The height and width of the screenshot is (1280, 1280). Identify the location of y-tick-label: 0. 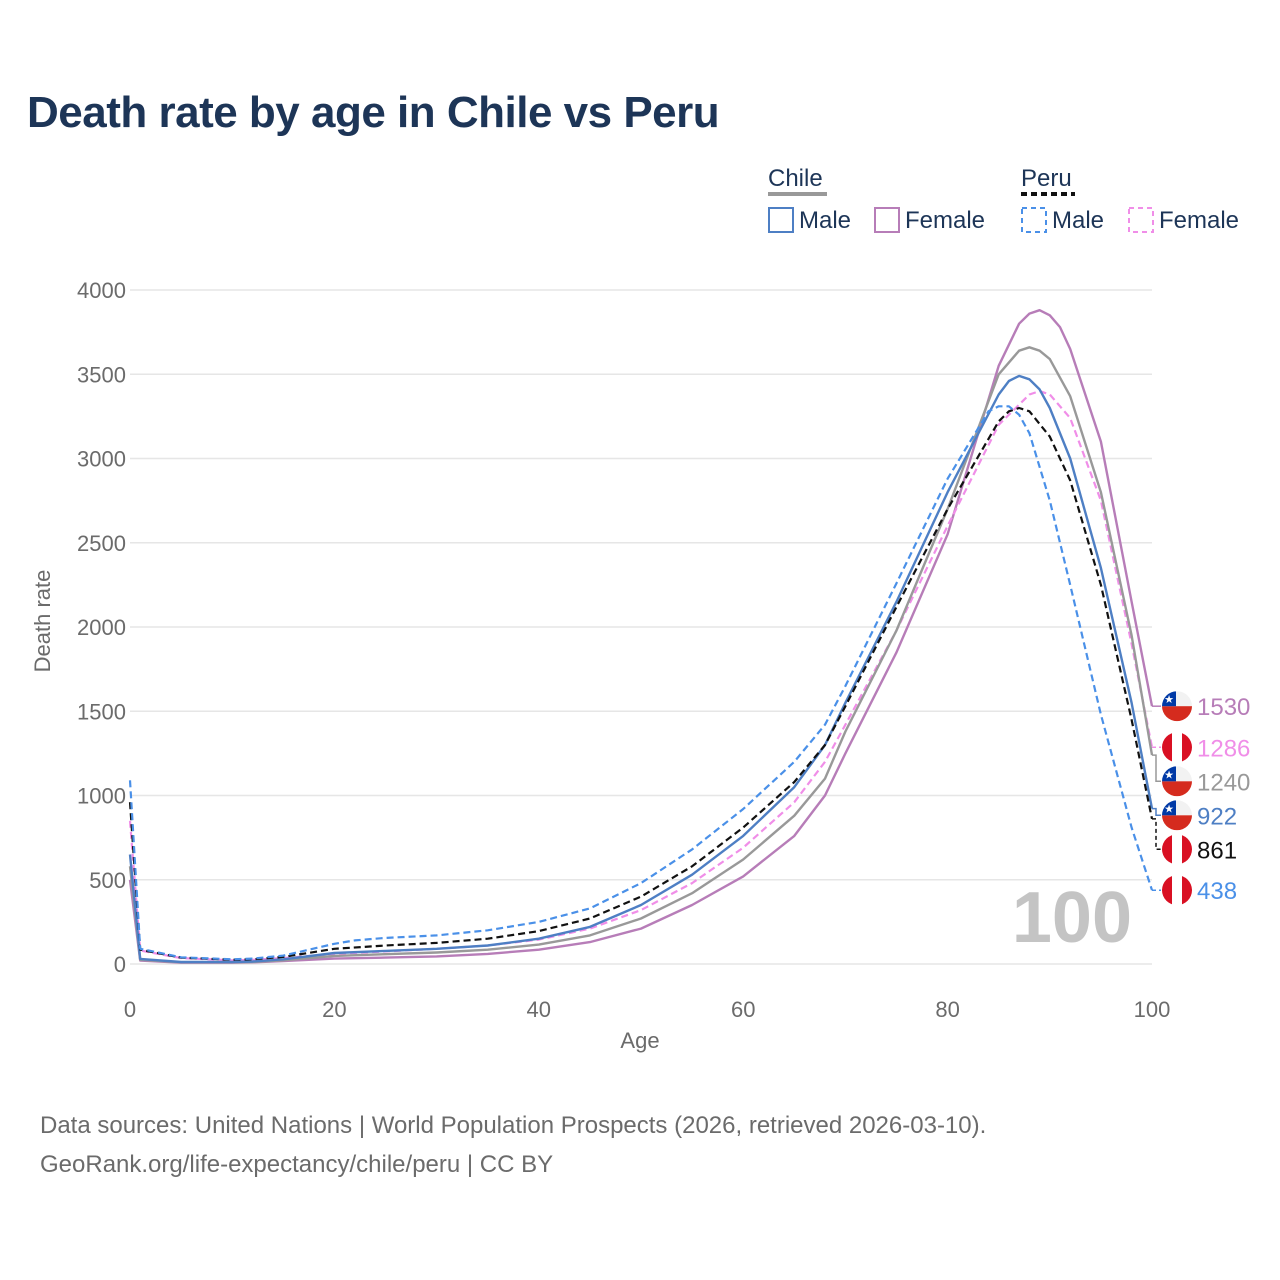
(120, 964).